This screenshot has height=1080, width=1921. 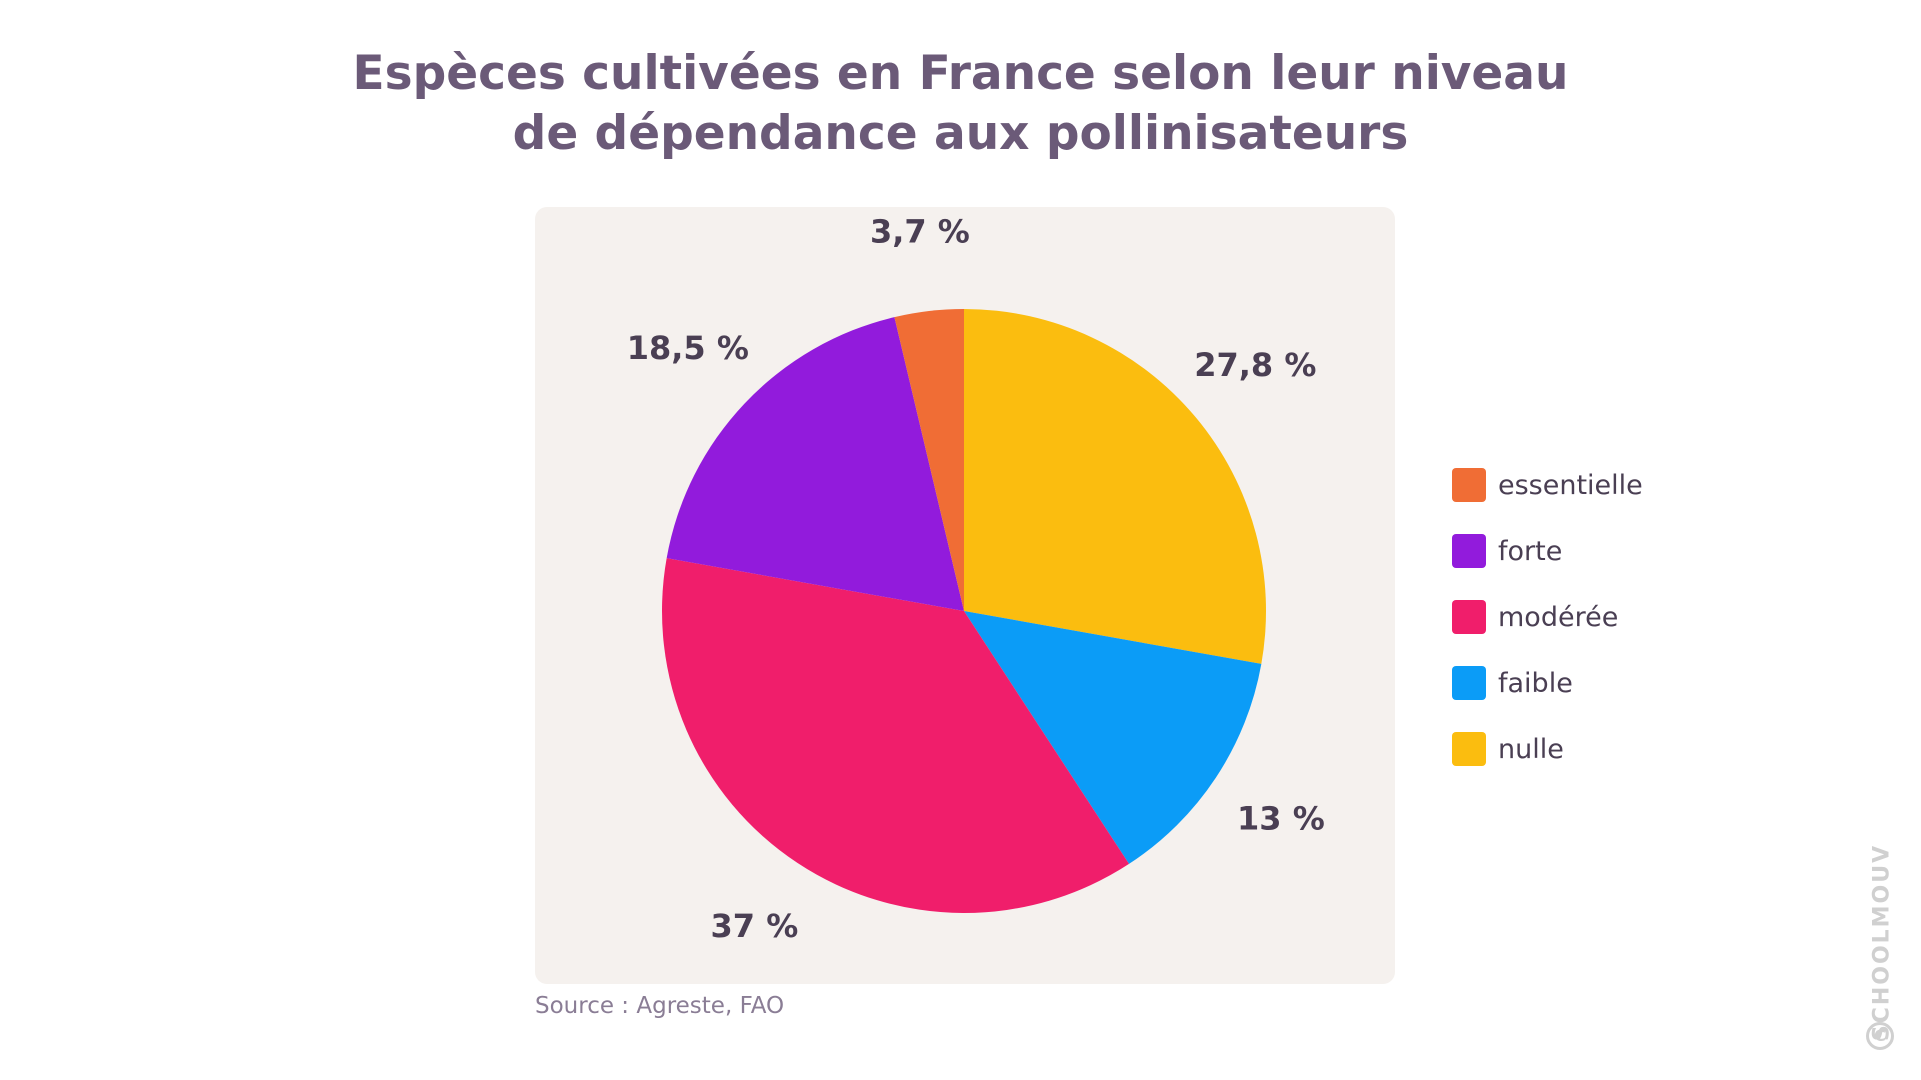 I want to click on pie-slice-modérée, so click(x=895, y=735).